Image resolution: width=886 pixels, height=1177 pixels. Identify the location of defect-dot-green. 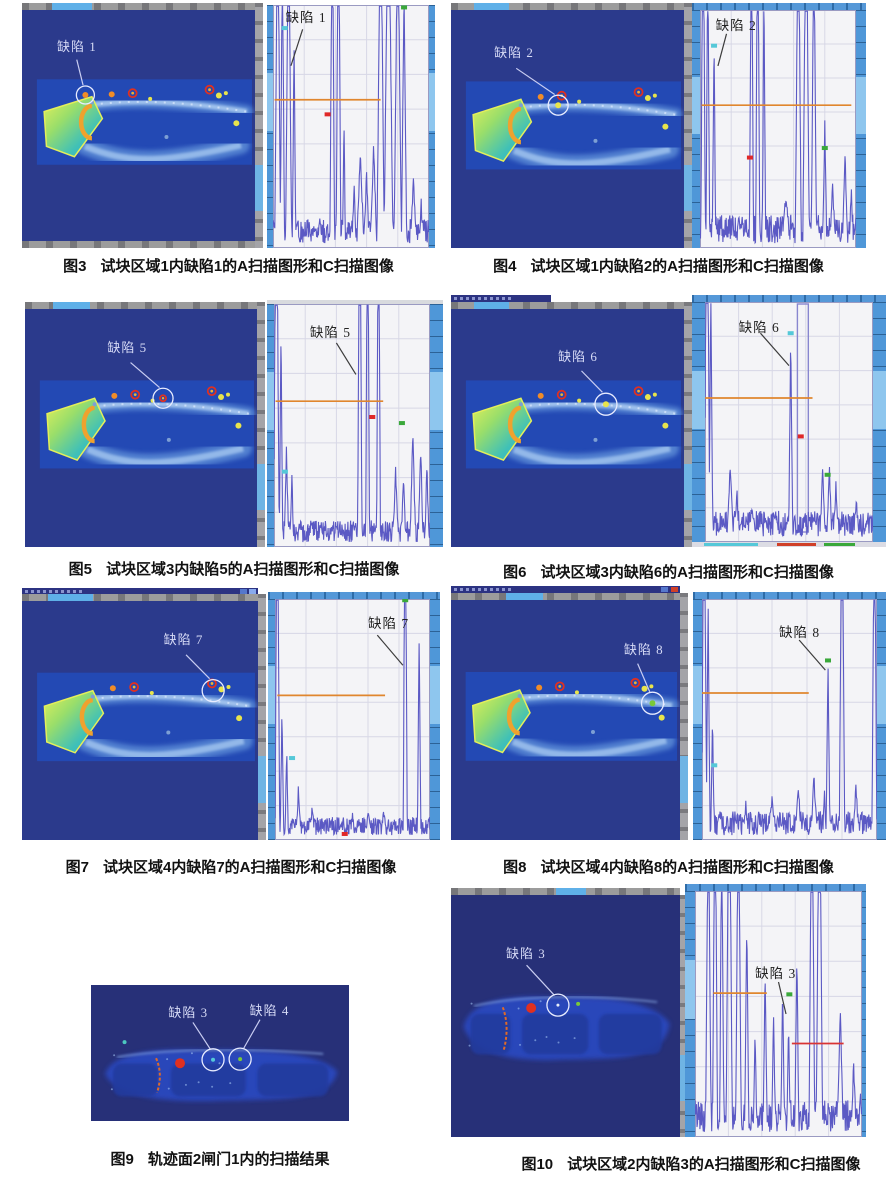
(578, 1003).